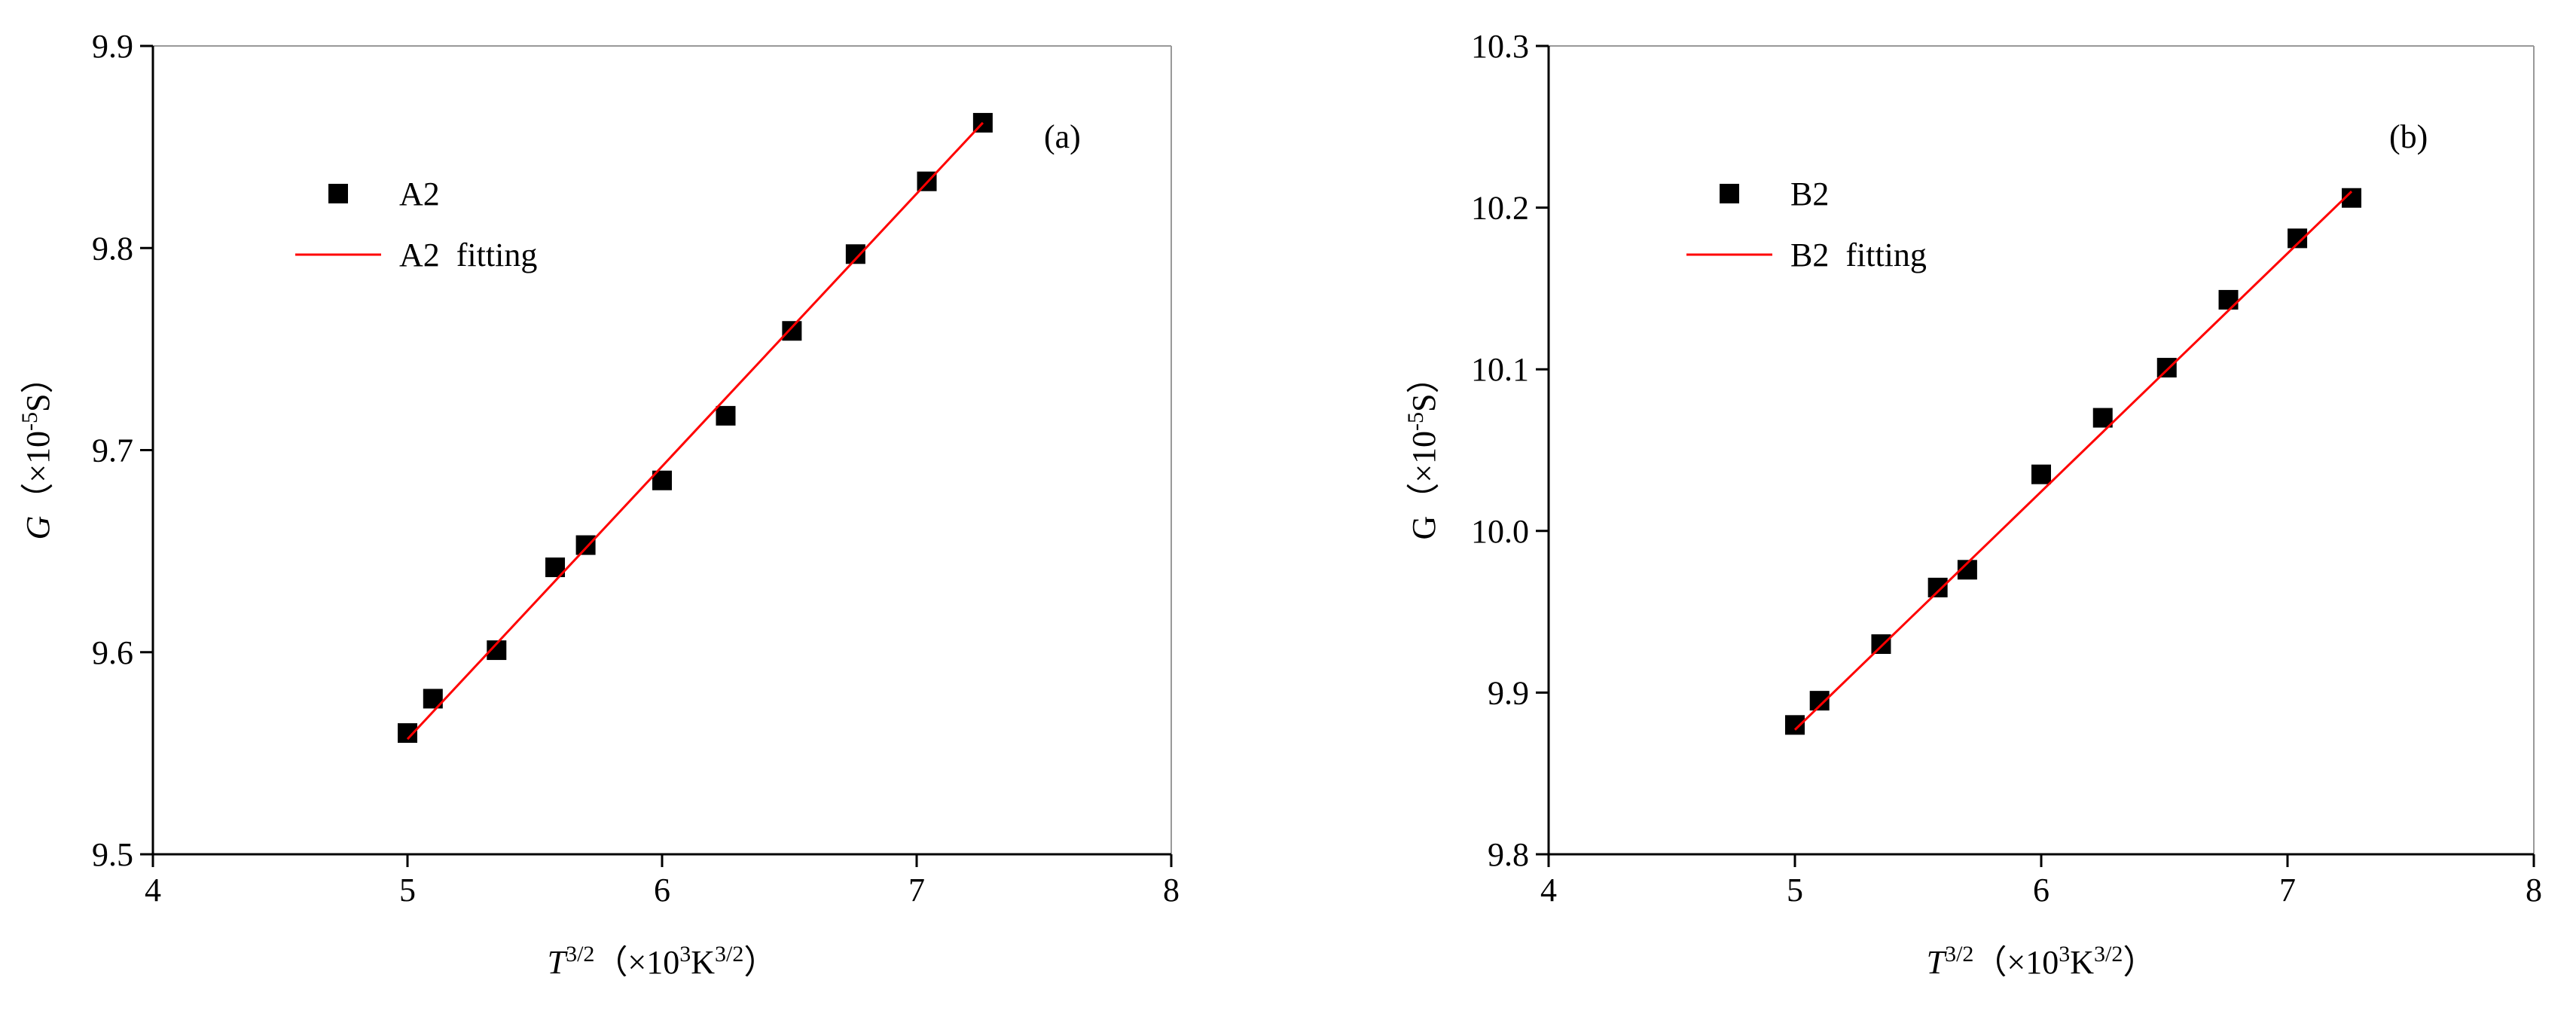 Image resolution: width=2576 pixels, height=1017 pixels. Describe the element at coordinates (420, 194) in the screenshot. I see `legend-label: A2` at that location.